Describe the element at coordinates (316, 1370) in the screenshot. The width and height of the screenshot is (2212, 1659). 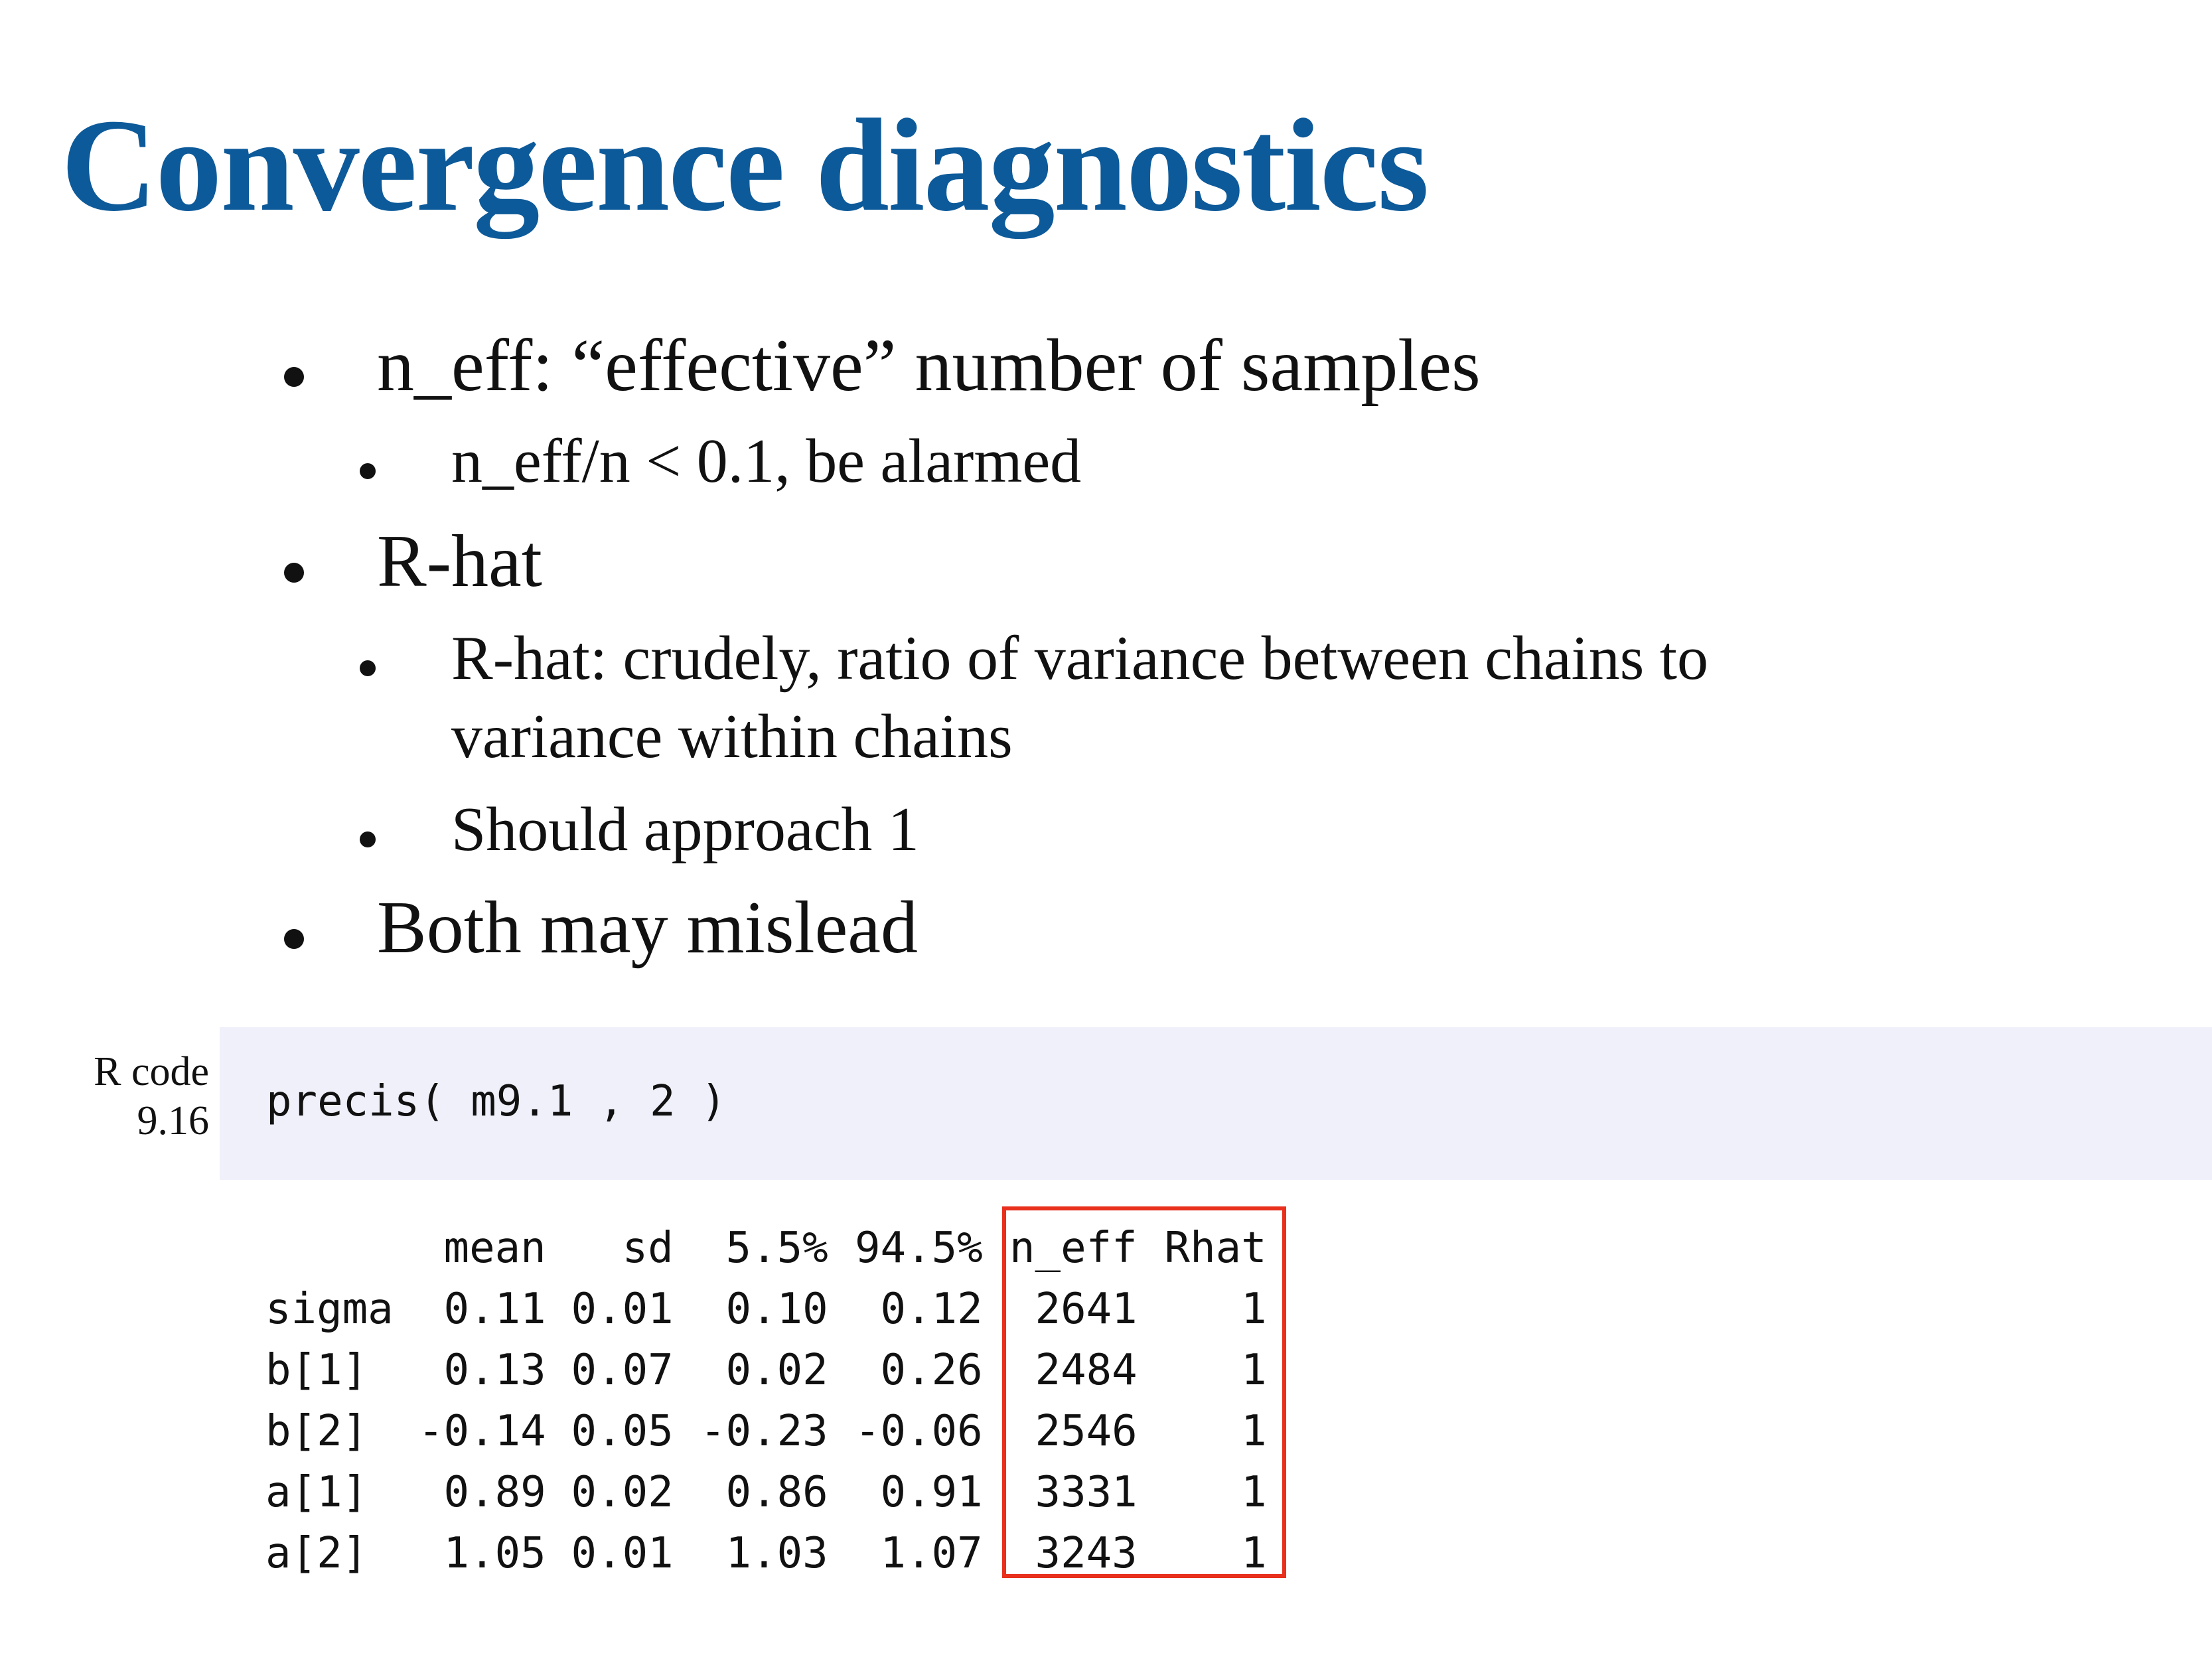
I see `row-name: b[1]` at that location.